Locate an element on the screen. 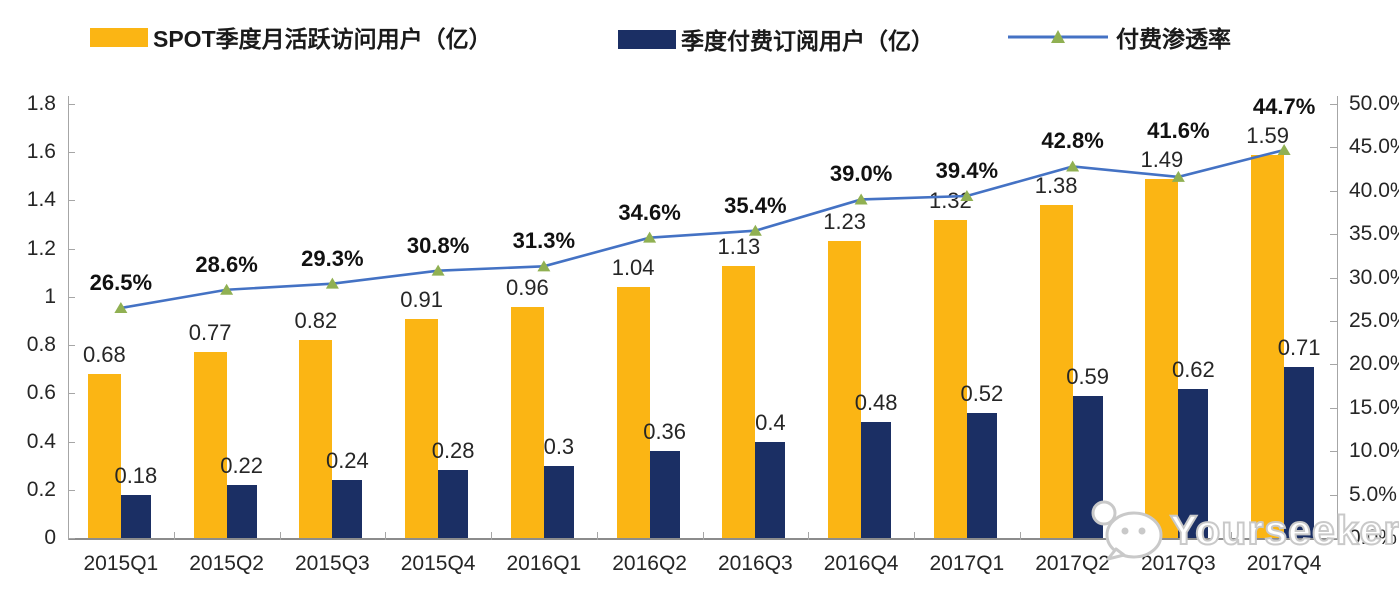 This screenshot has height=596, width=1399. x-axis-category-label: 2015Q2 is located at coordinates (226, 563).